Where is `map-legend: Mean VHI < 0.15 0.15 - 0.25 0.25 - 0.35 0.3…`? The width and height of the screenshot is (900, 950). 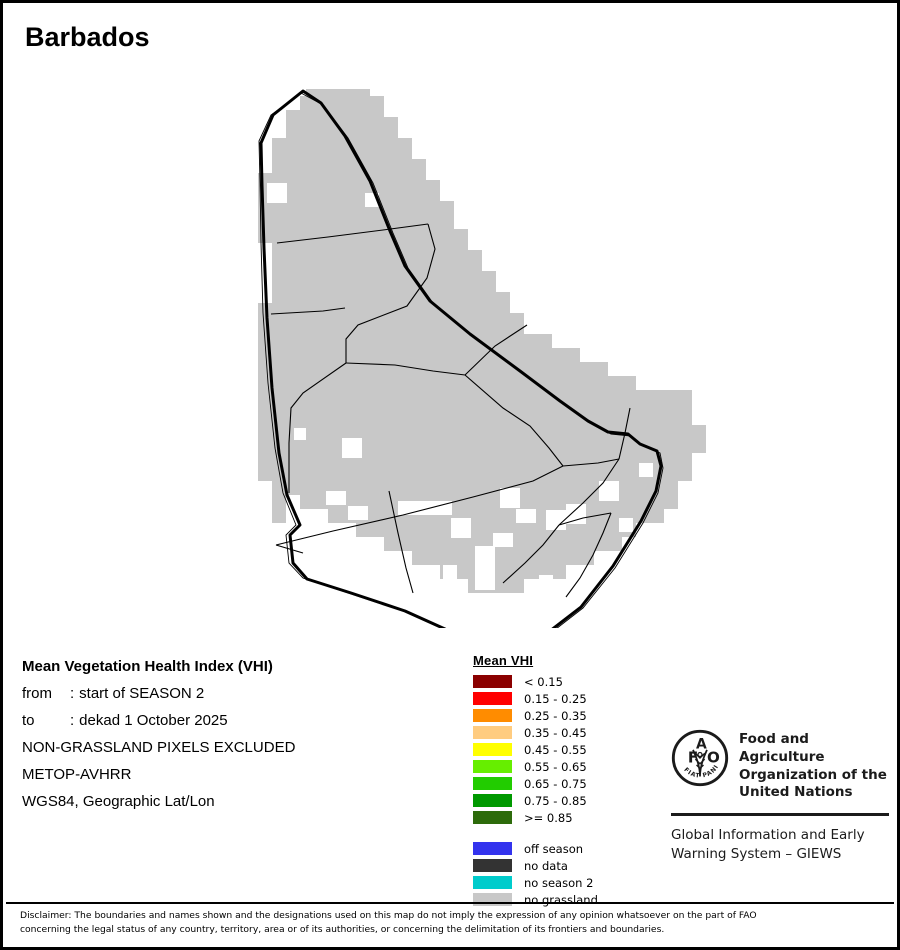
map-legend: Mean VHI < 0.15 0.15 - 0.25 0.25 - 0.35 0.3… is located at coordinates (535, 780).